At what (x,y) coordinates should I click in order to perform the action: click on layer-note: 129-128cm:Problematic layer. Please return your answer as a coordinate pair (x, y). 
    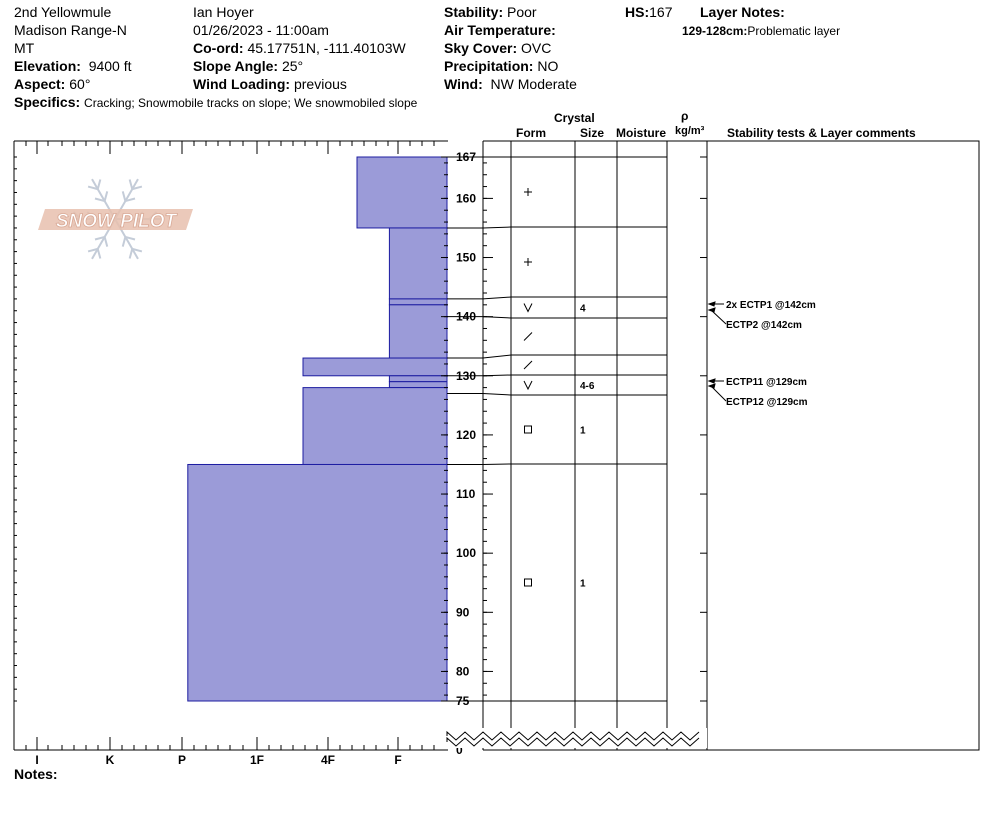
    Looking at the image, I should click on (761, 31).